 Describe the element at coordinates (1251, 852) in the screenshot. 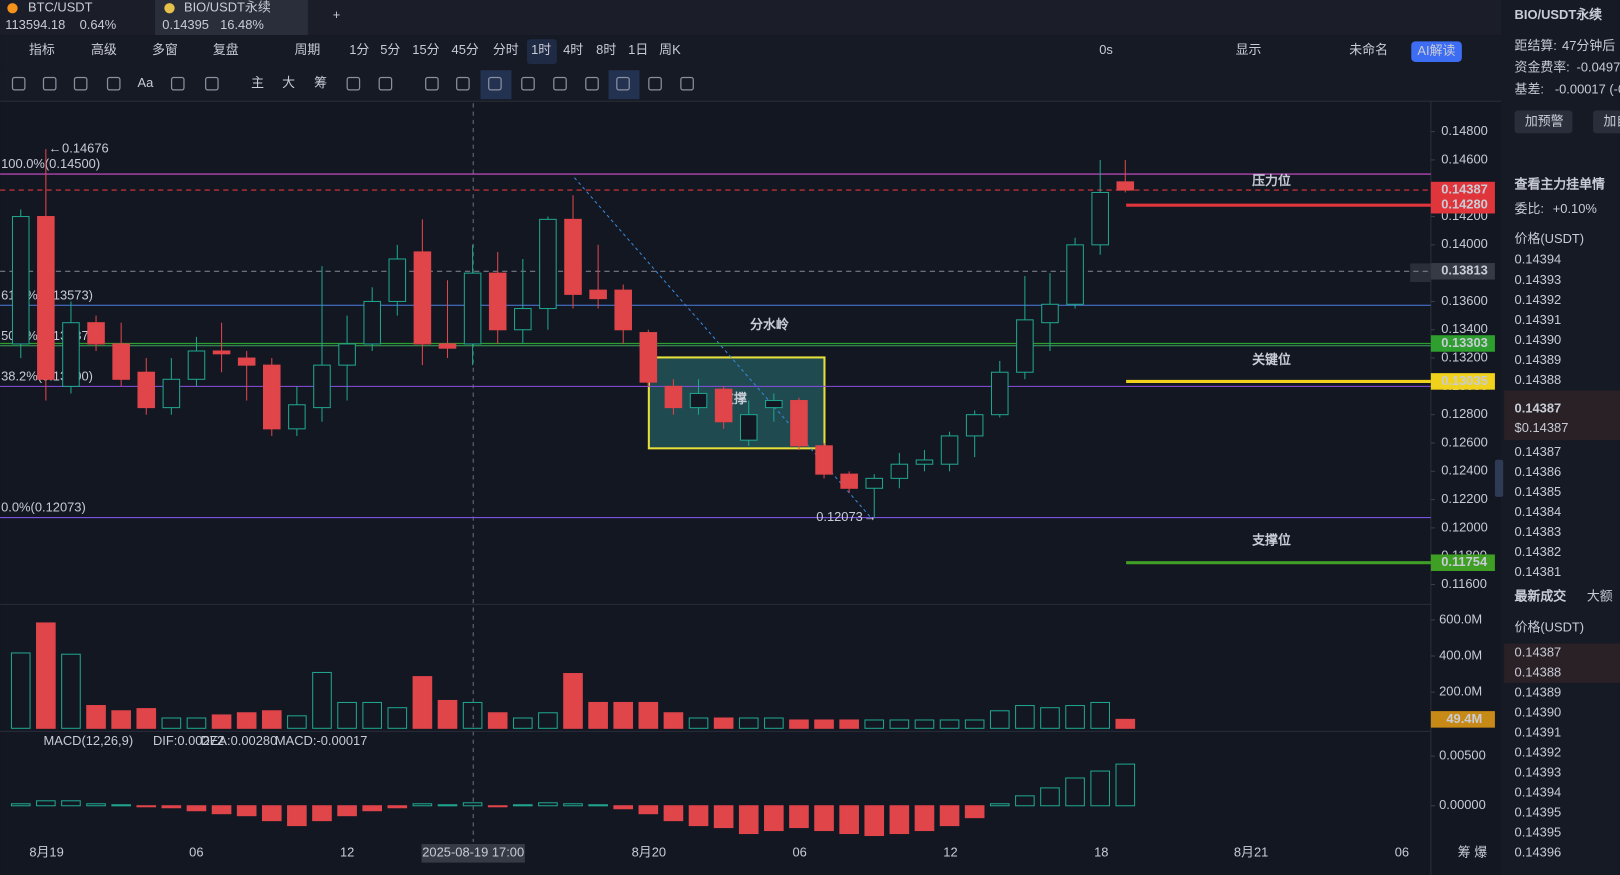

I see `x-tick-label: 8月21` at that location.